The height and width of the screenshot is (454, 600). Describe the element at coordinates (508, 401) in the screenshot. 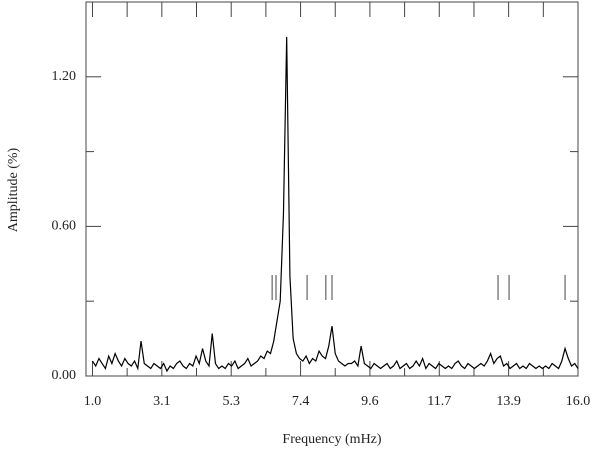

I see `x-tick-label: 13.9` at that location.